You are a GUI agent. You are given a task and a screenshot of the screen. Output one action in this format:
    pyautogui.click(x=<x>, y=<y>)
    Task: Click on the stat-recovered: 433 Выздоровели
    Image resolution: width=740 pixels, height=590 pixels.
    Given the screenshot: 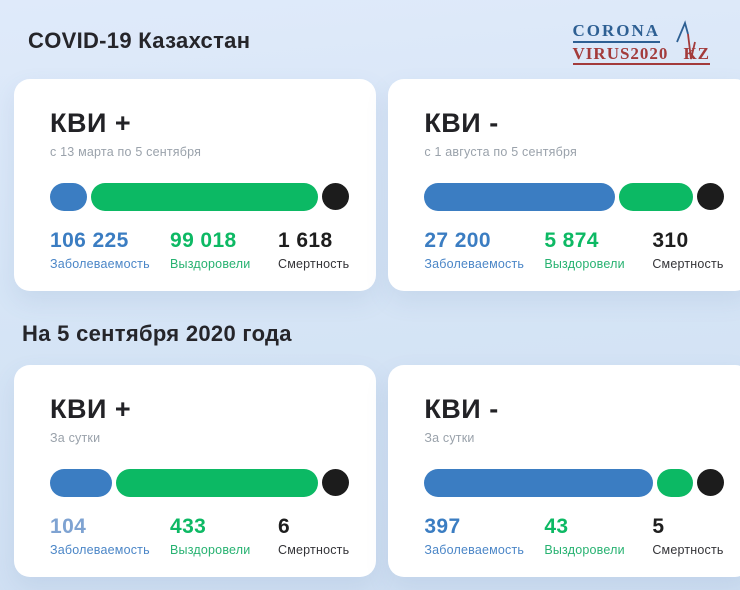 What is the action you would take?
    pyautogui.click(x=224, y=536)
    